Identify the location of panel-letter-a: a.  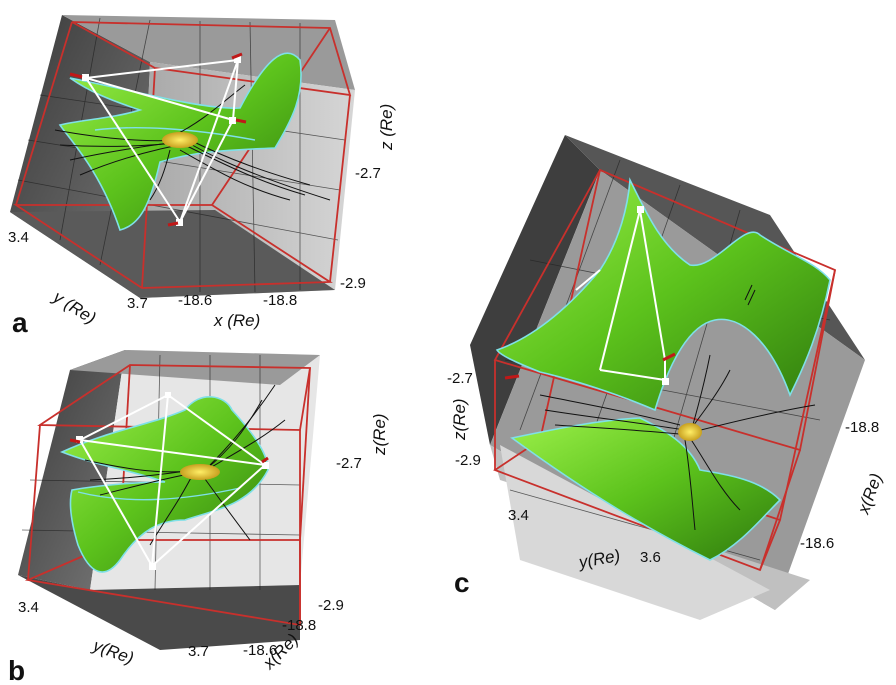
(20, 322).